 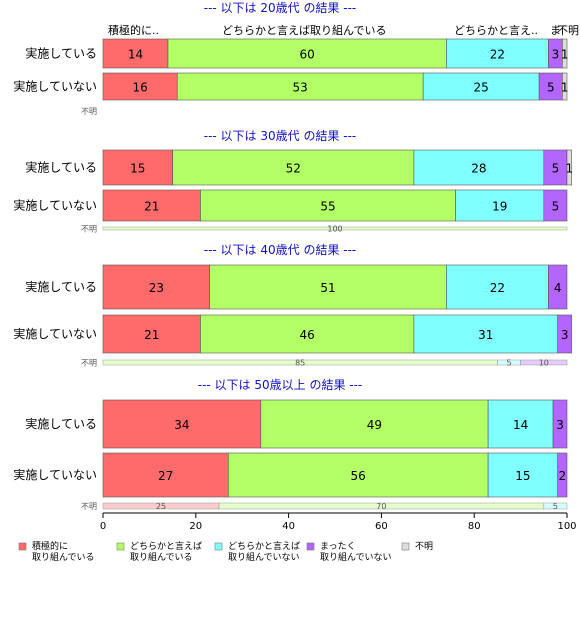 What do you see at coordinates (133, 30) in the screenshot?
I see `column-header-label: 積極的に..` at bounding box center [133, 30].